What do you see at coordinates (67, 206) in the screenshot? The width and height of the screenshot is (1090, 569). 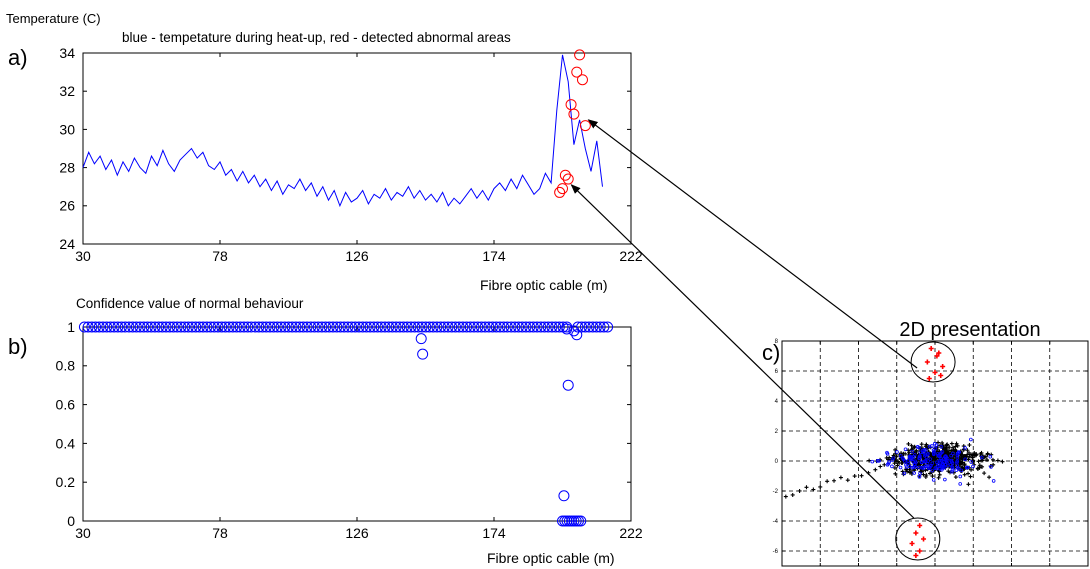 I see `y-tick-label: 26` at bounding box center [67, 206].